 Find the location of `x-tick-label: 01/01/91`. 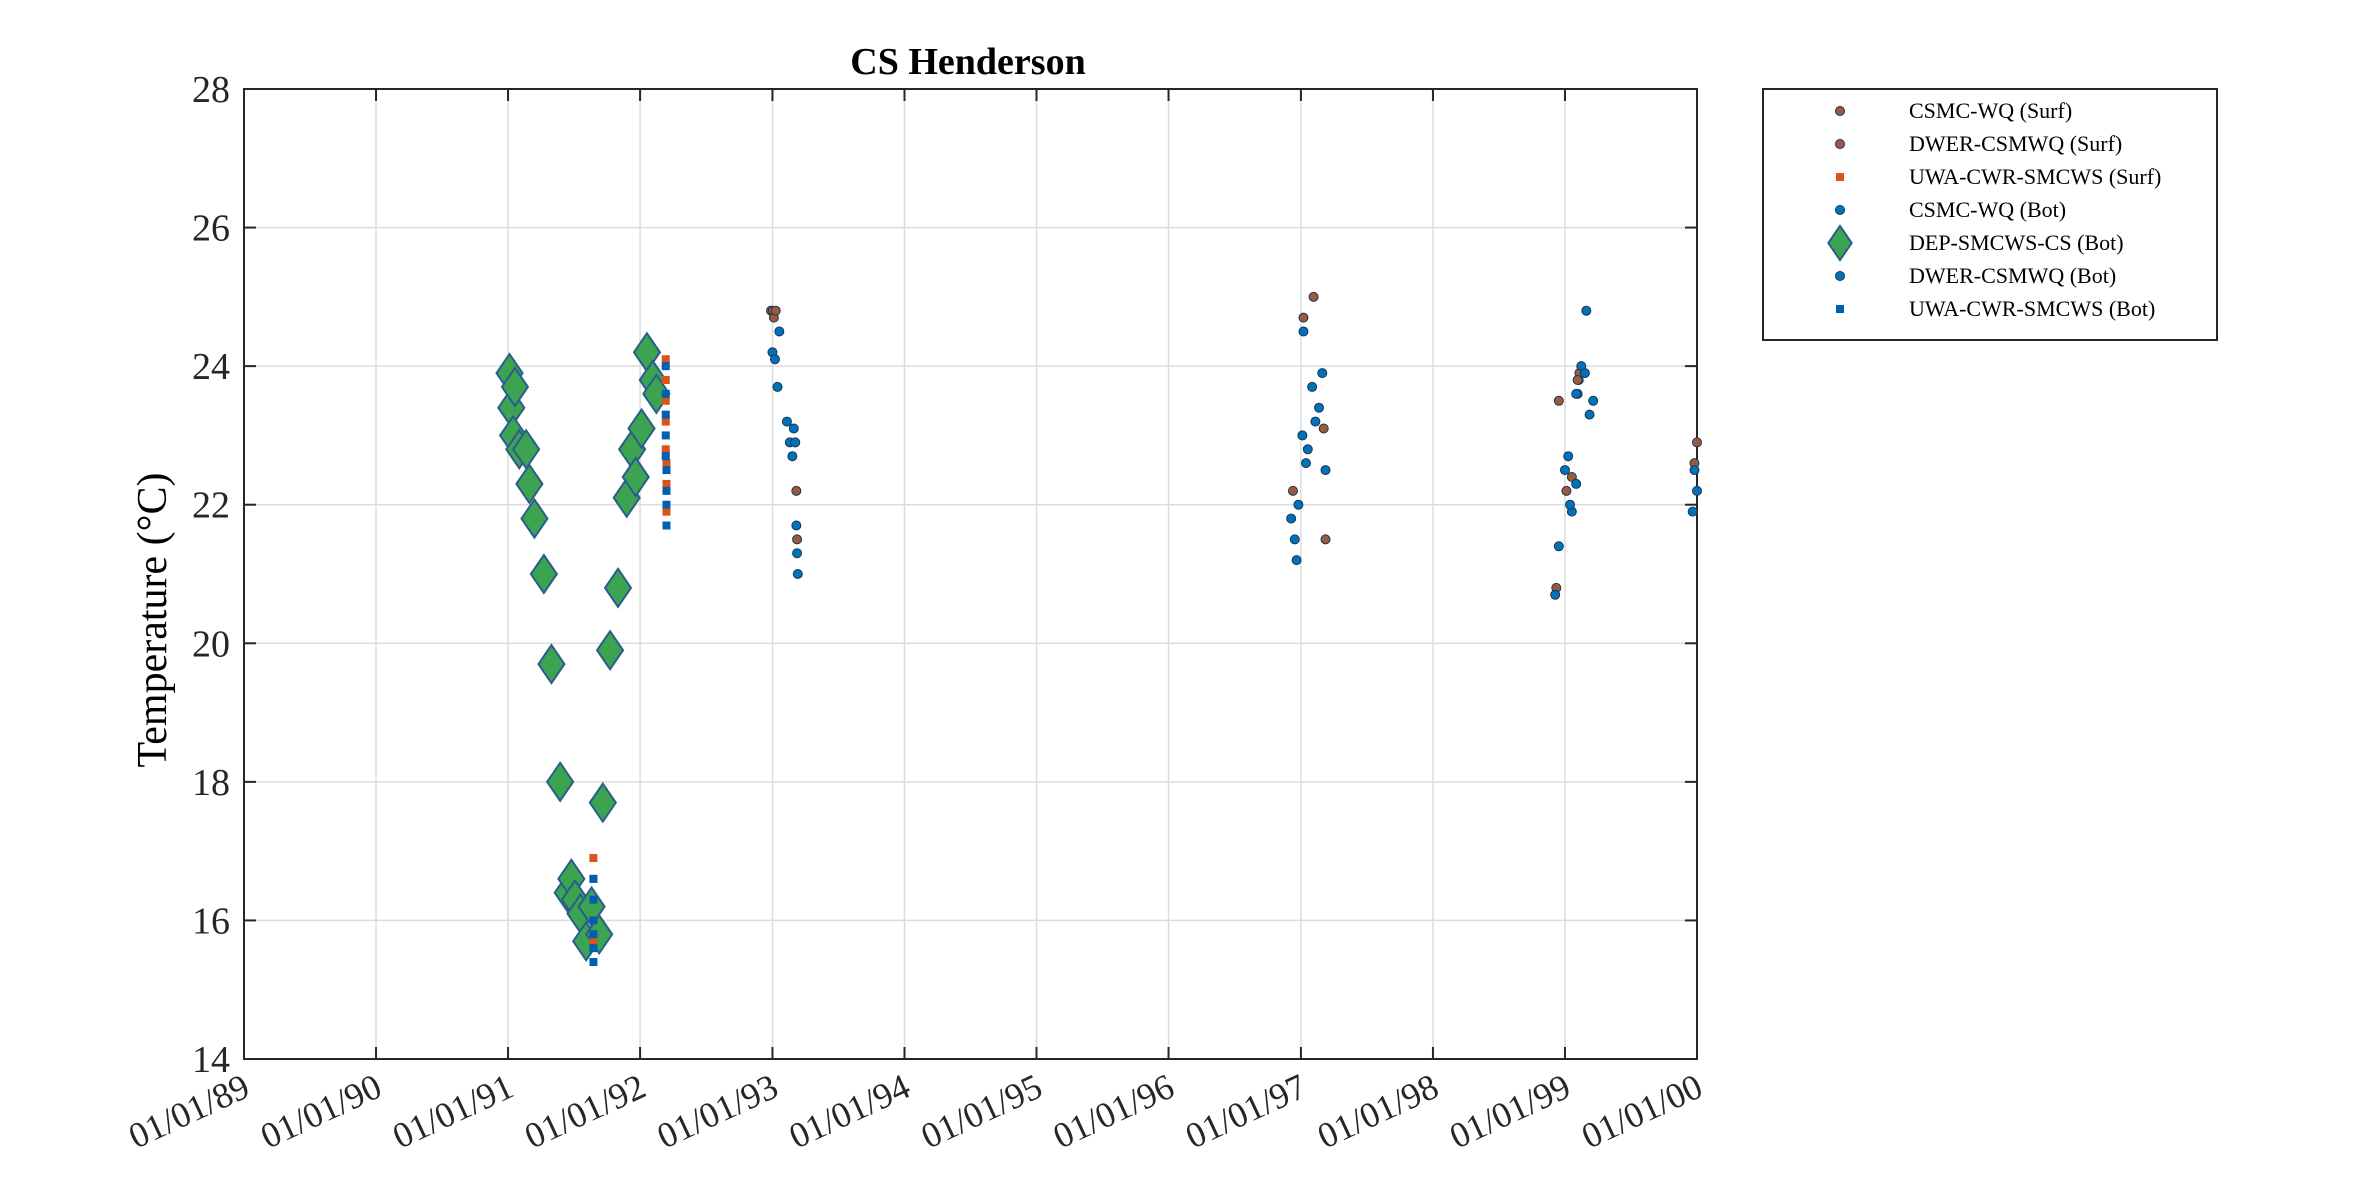

x-tick-label: 01/01/91 is located at coordinates (453, 1111).